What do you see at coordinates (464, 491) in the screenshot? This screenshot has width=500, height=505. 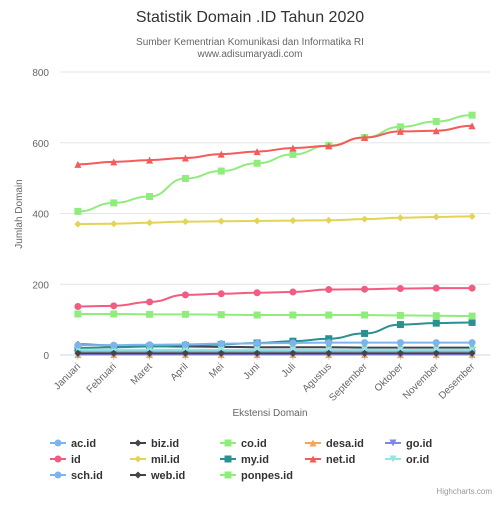 I see `credits: Highcharts.com` at bounding box center [464, 491].